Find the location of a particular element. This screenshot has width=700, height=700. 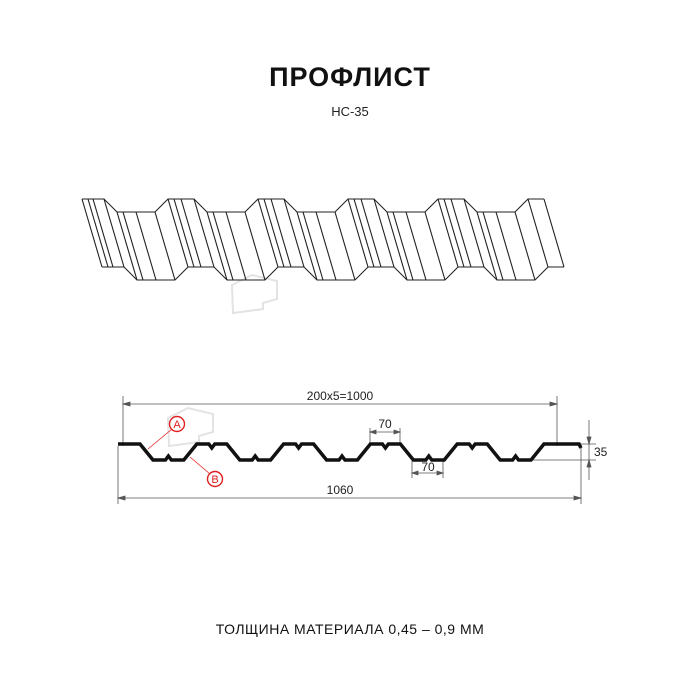

watermark-lower is located at coordinates (190, 427).